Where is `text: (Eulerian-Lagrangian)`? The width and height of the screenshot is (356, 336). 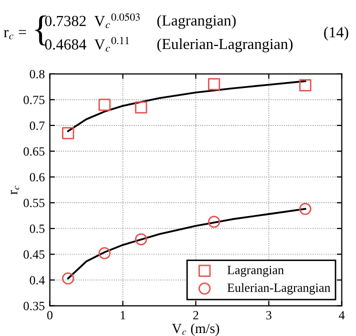 text: (Eulerian-Lagrangian) is located at coordinates (225, 45).